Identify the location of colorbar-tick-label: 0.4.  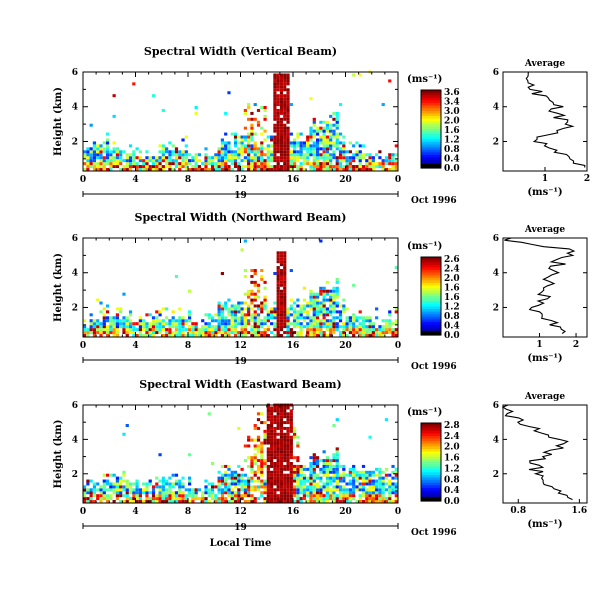
(452, 160).